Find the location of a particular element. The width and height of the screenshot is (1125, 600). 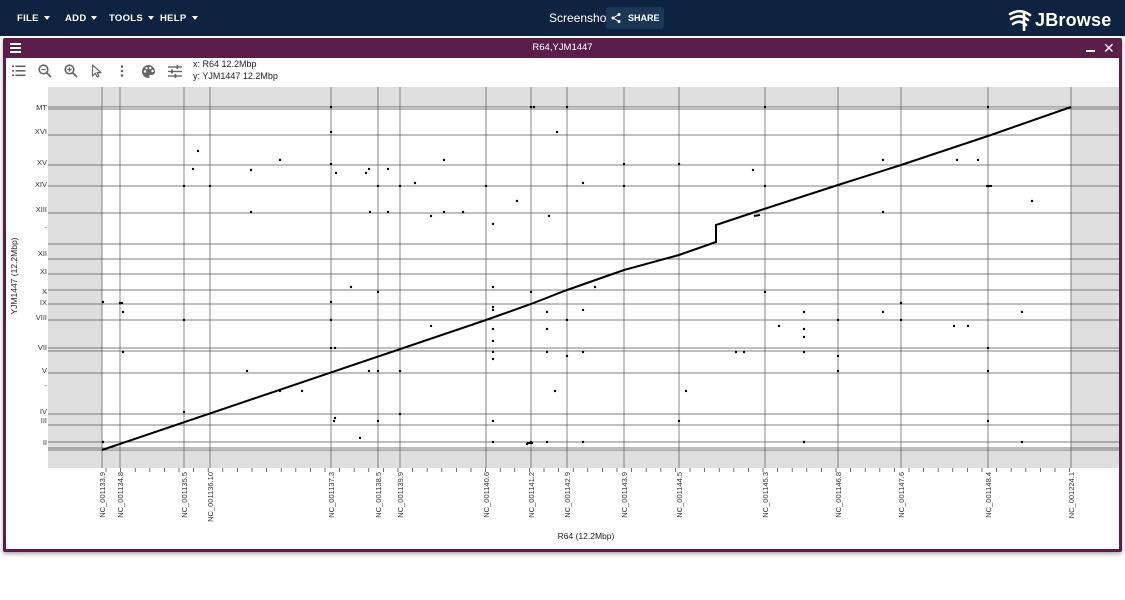

x-axis-tick-label: NC_001137.3 is located at coordinates (331, 495).